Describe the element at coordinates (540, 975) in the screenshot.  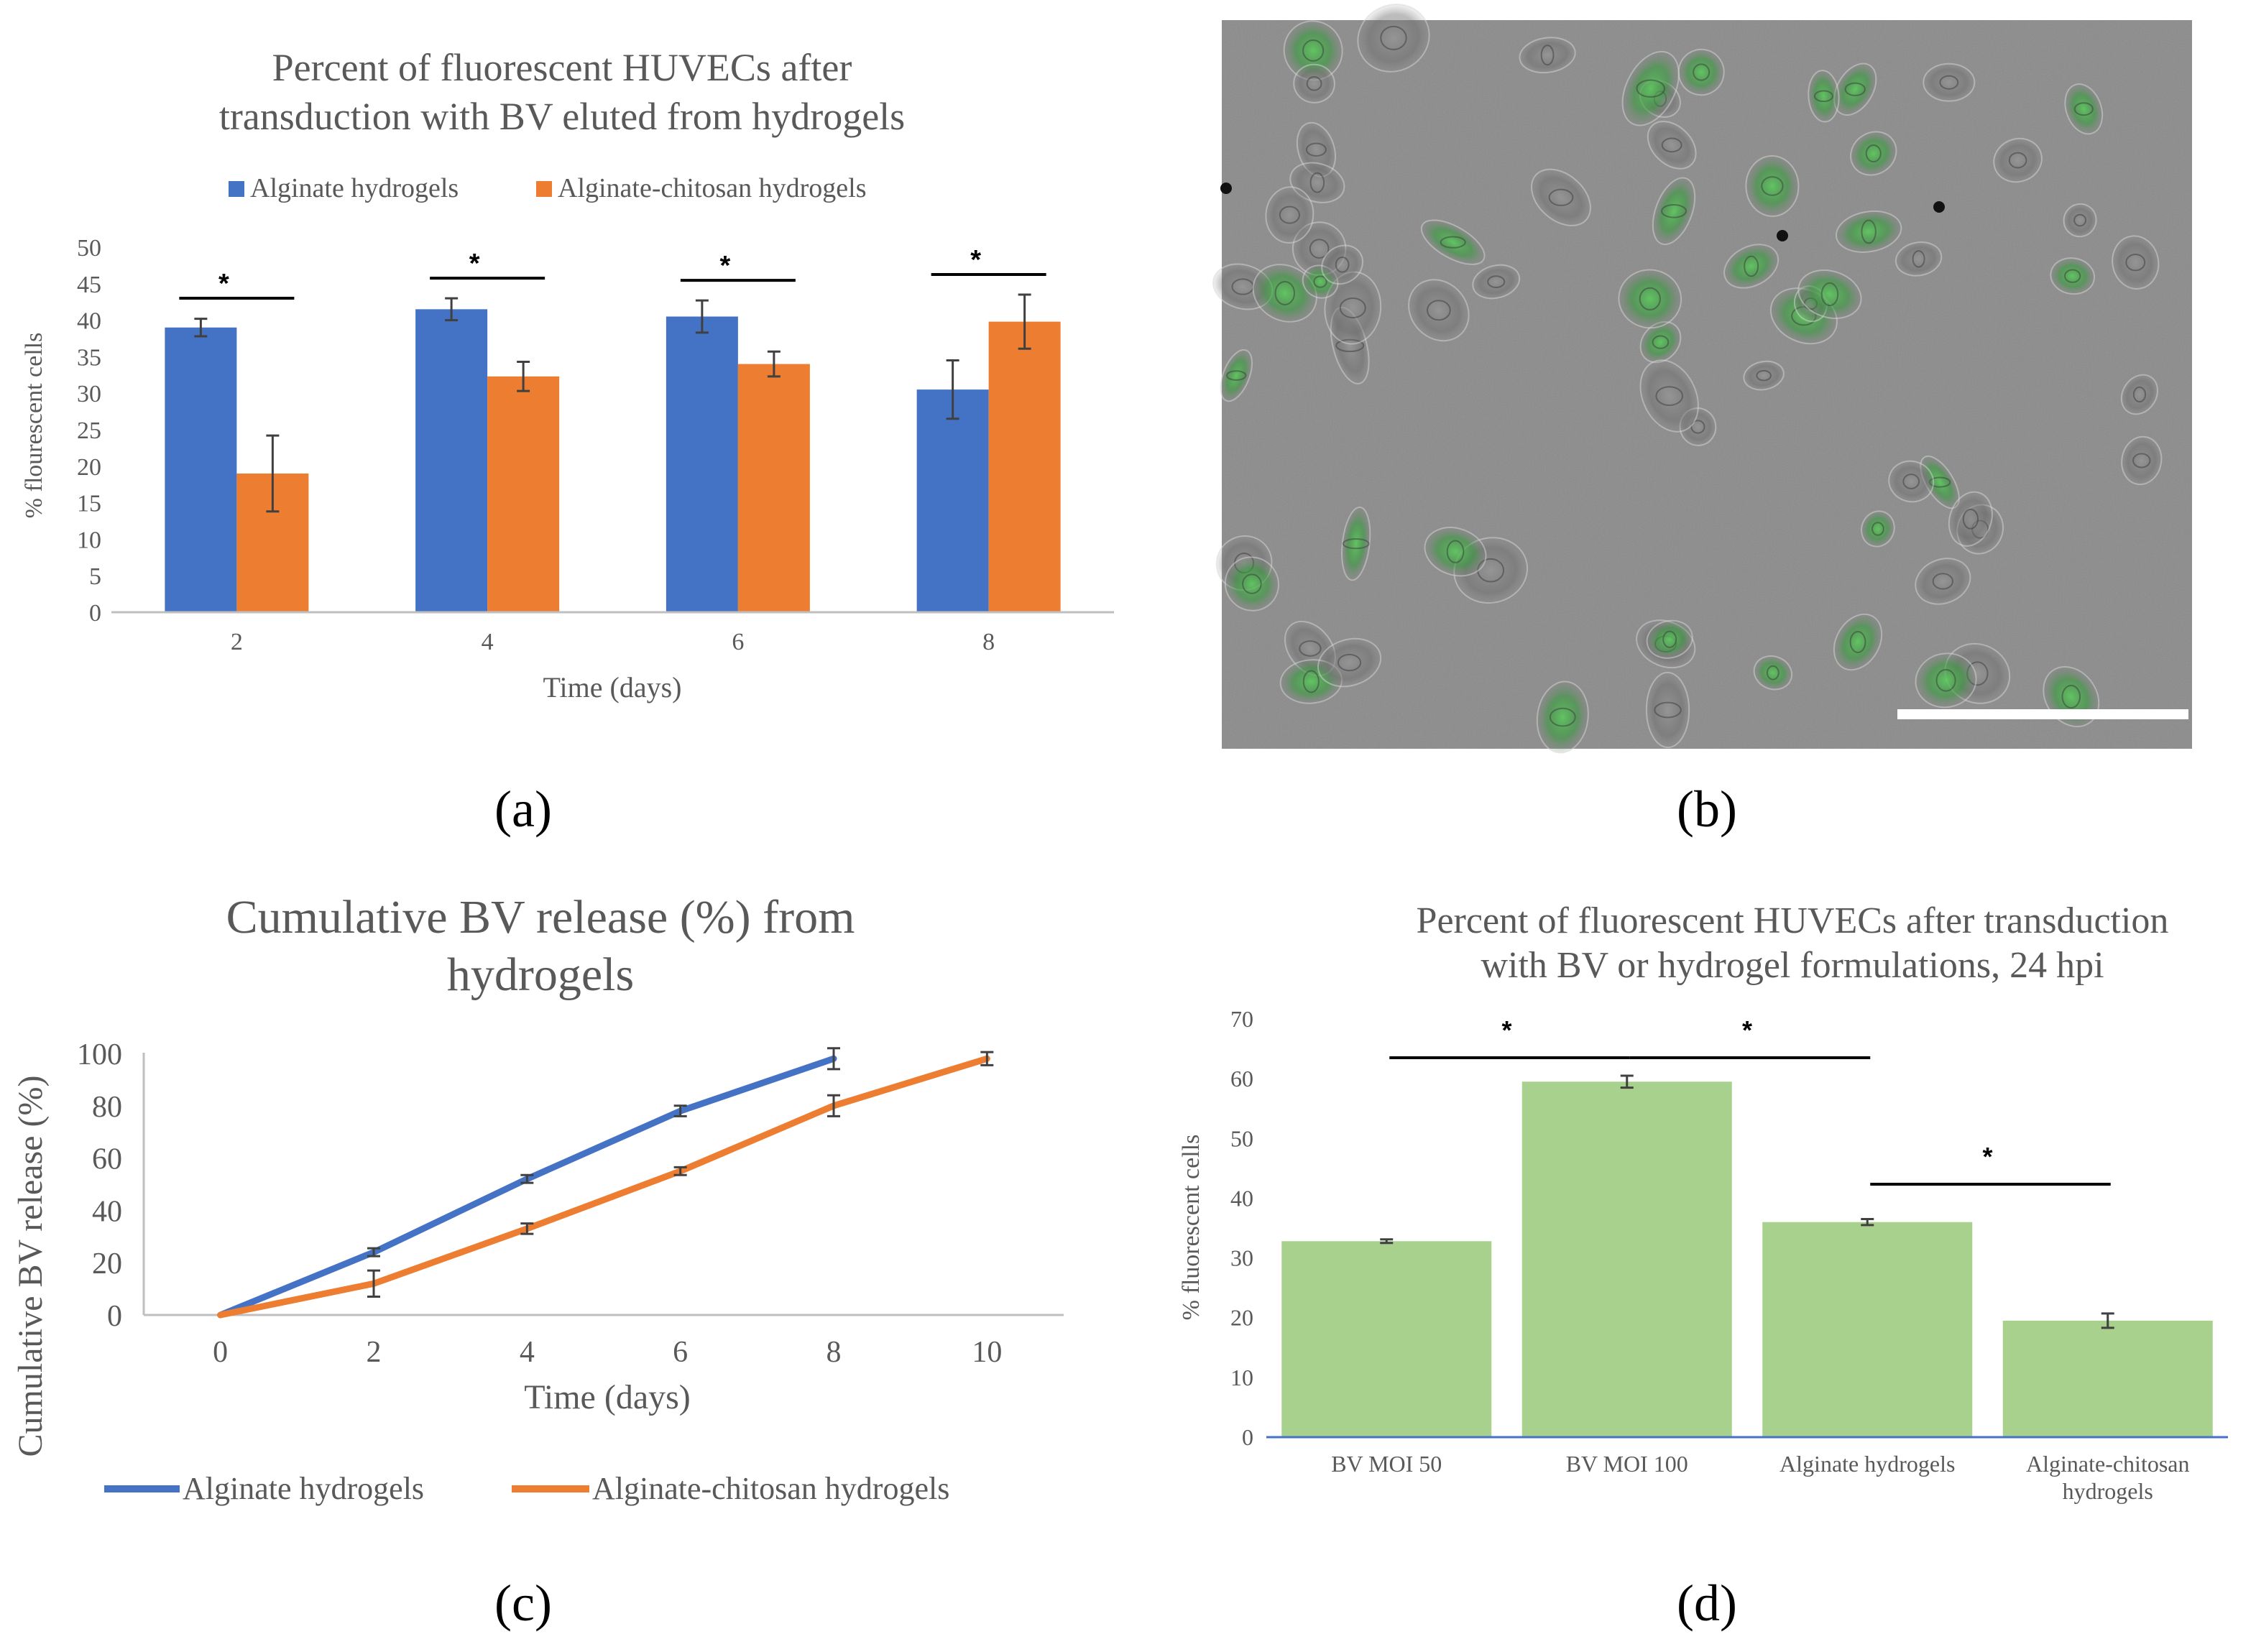
I see `chart-c-title-line2: hydrogels` at that location.